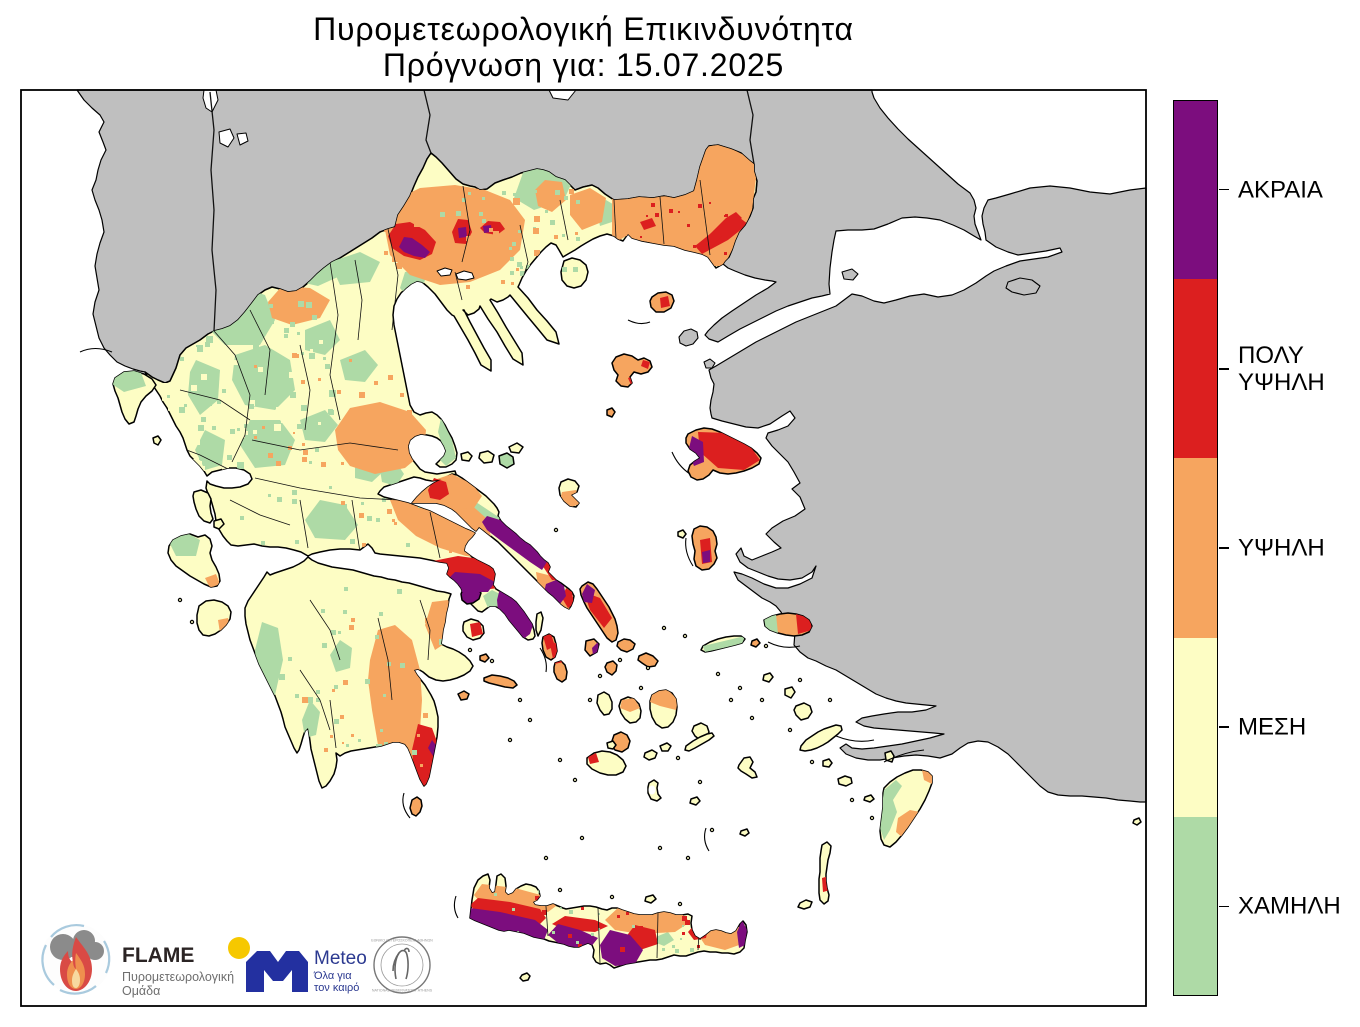  I want to click on svg-text: Ομάδα, so click(141, 991).